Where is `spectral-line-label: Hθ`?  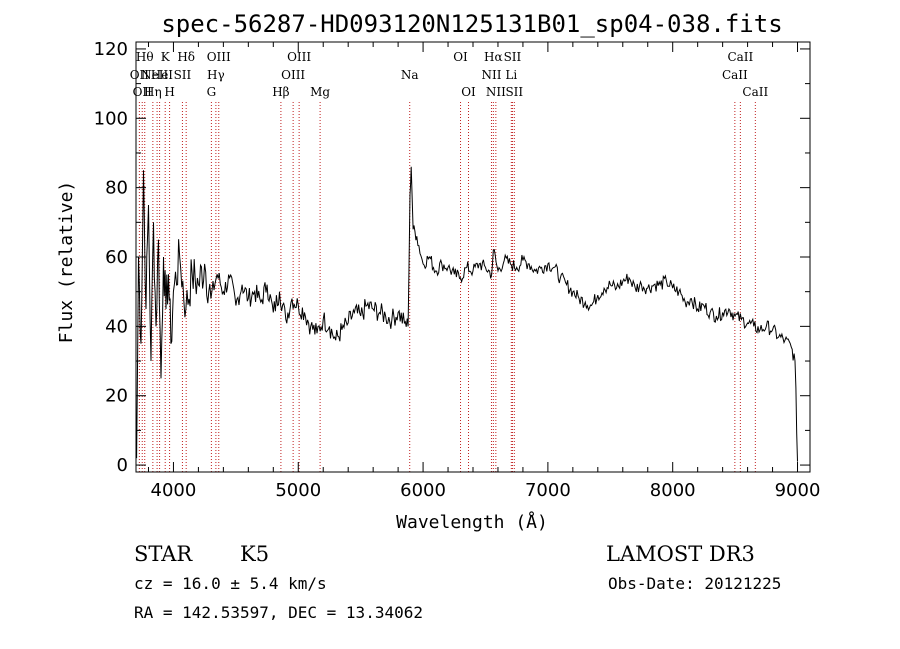 spectral-line-label: Hθ is located at coordinates (145, 57).